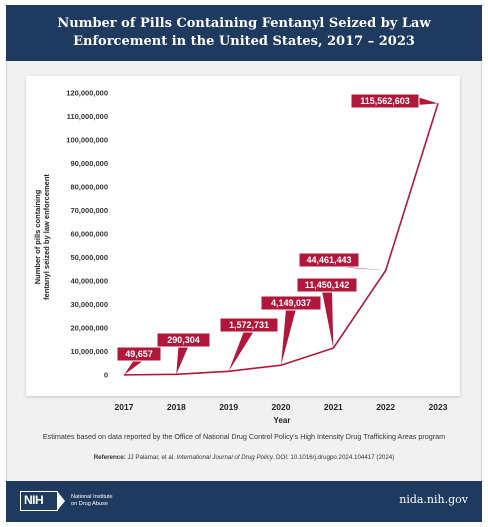  Describe the element at coordinates (281, 407) in the screenshot. I see `x-tick-label: 2020` at that location.